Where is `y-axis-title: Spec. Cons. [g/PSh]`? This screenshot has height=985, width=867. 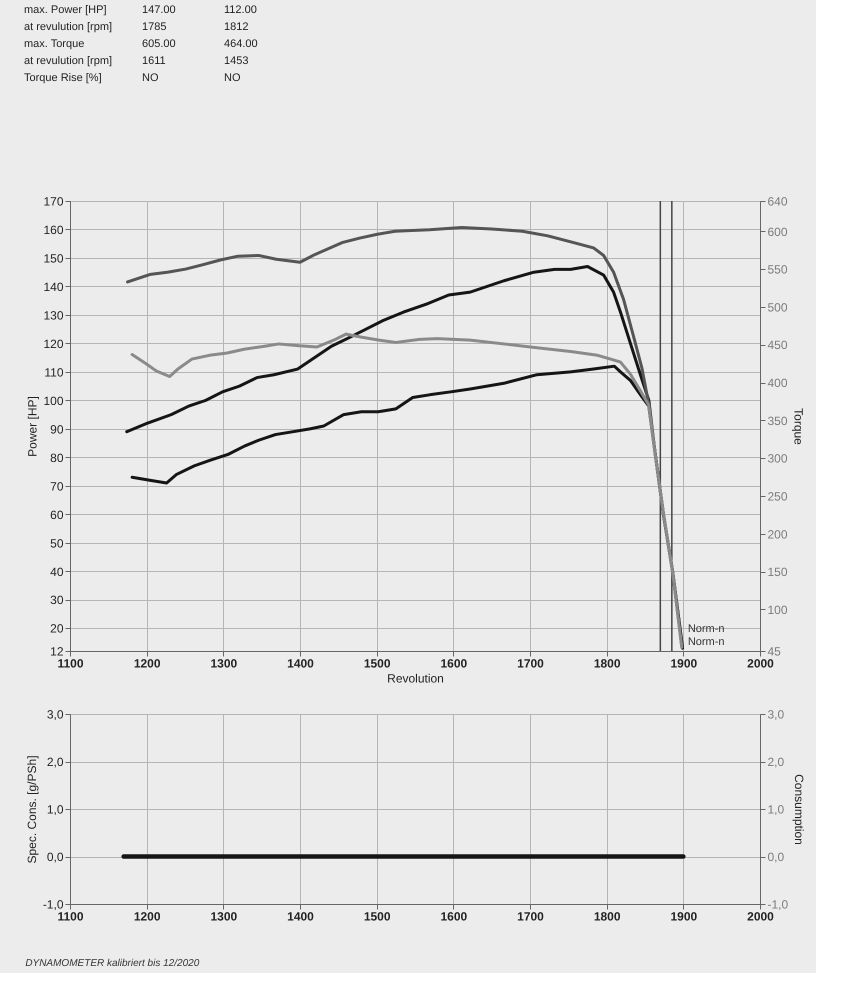 y-axis-title: Spec. Cons. [g/PSh] is located at coordinates (31, 809).